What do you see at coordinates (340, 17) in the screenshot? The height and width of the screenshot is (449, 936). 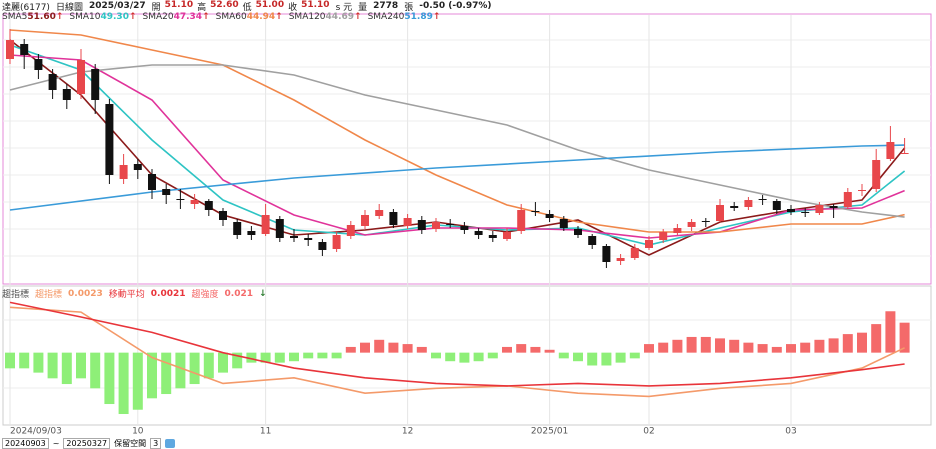 I see `legend-value: 44.69` at bounding box center [340, 17].